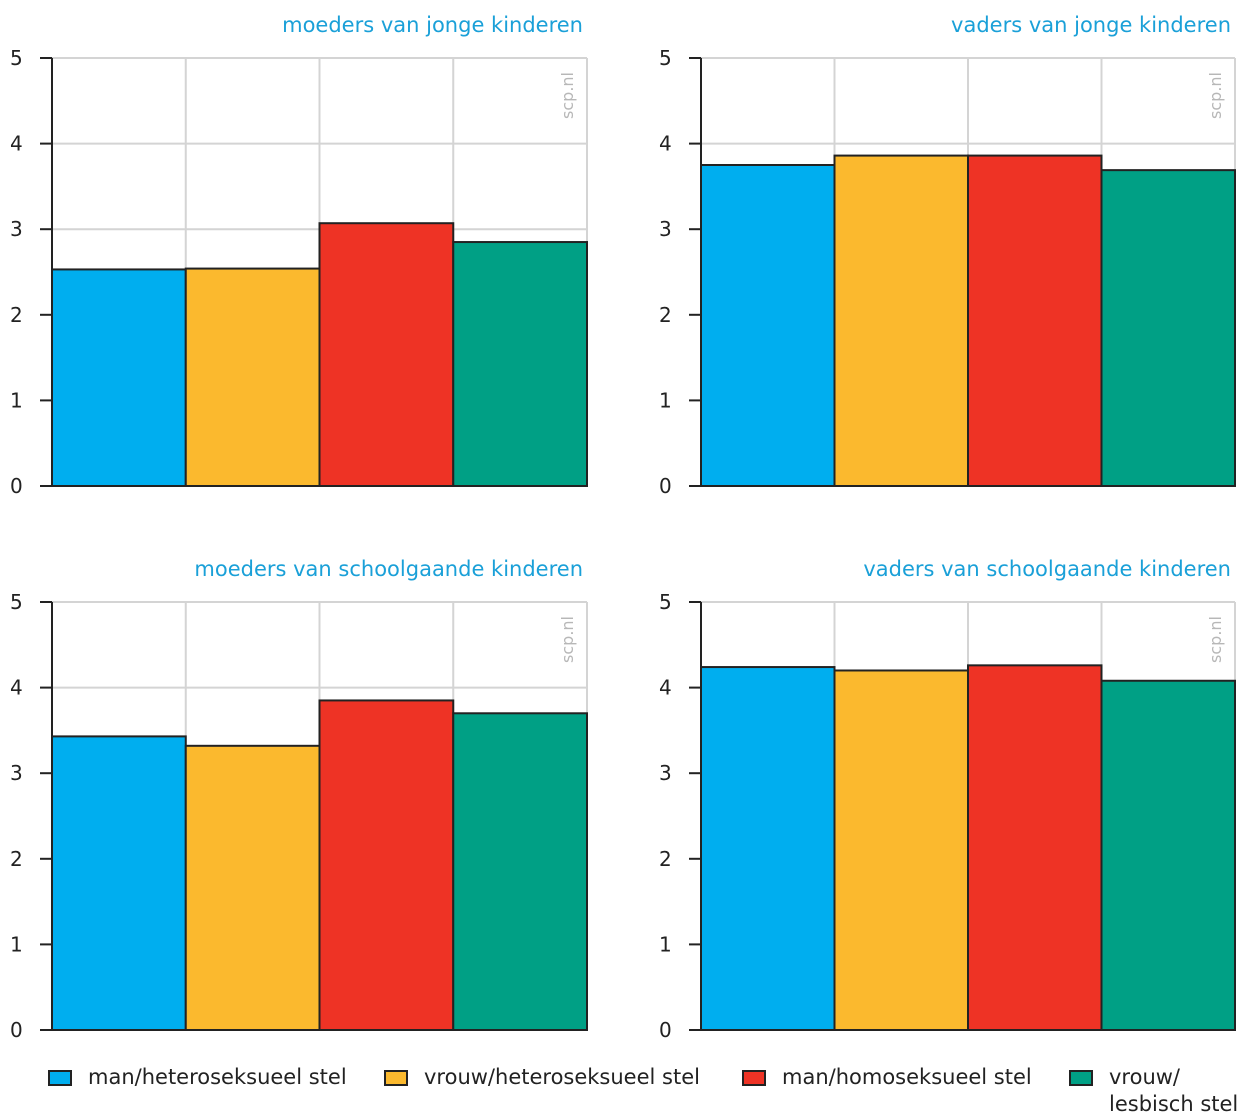 This screenshot has height=1120, width=1240. Describe the element at coordinates (907, 1077) in the screenshot. I see `legend-label: man/homoseksueel stel` at that location.